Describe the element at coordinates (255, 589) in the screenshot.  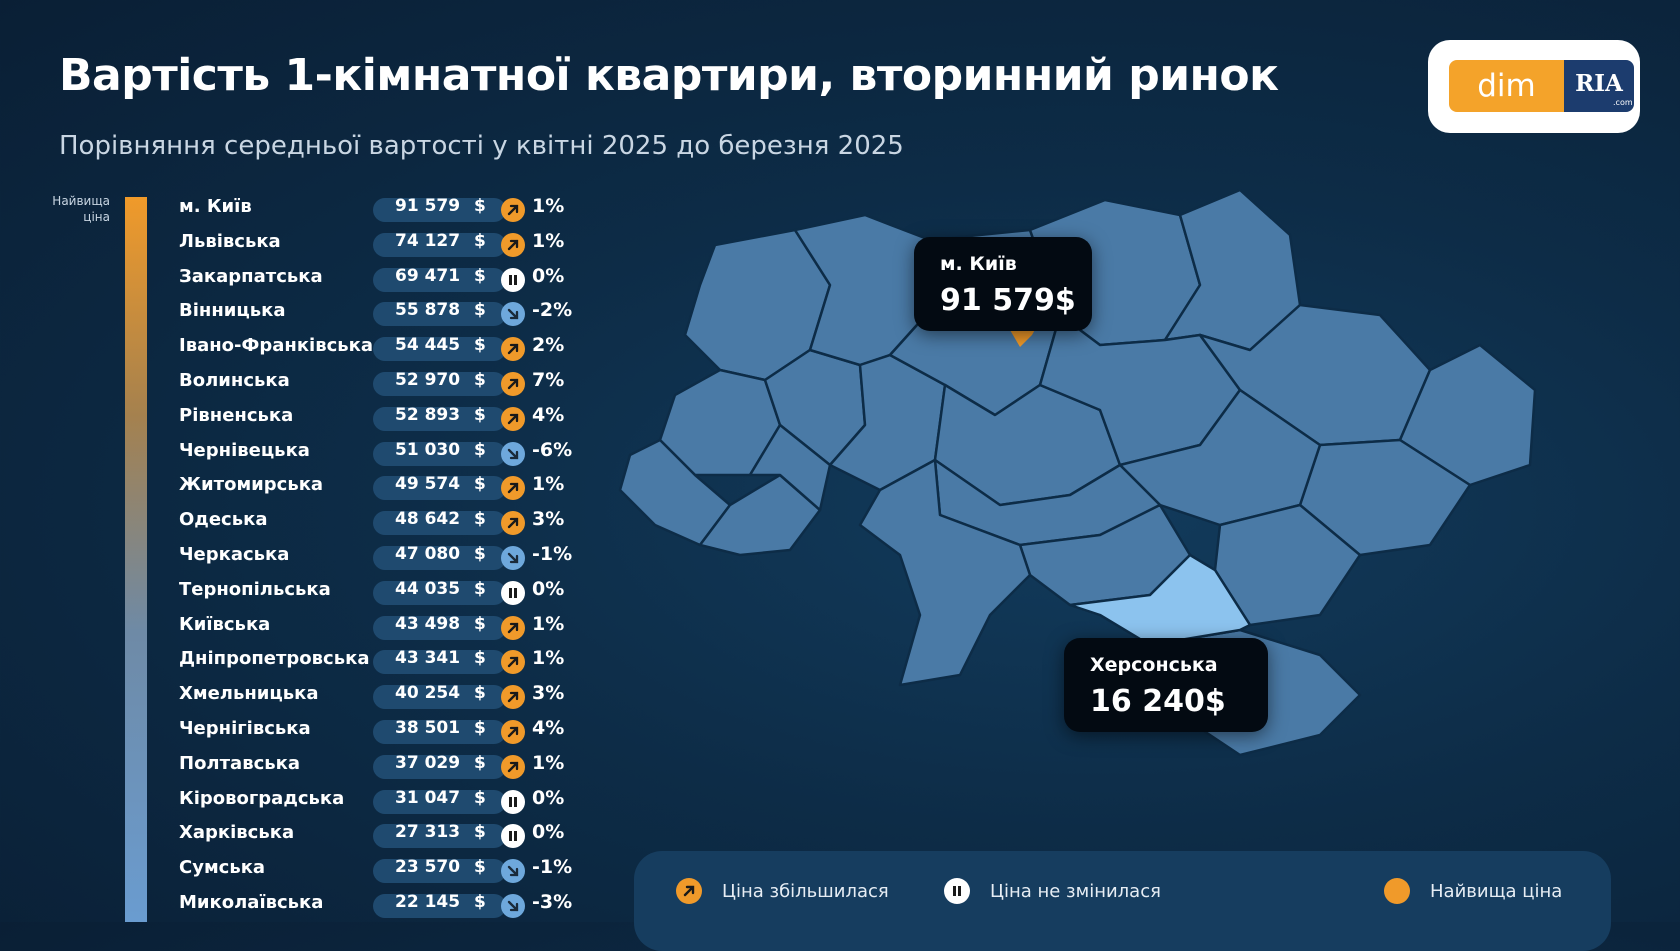
I see `region-name: Тернопільська` at that location.